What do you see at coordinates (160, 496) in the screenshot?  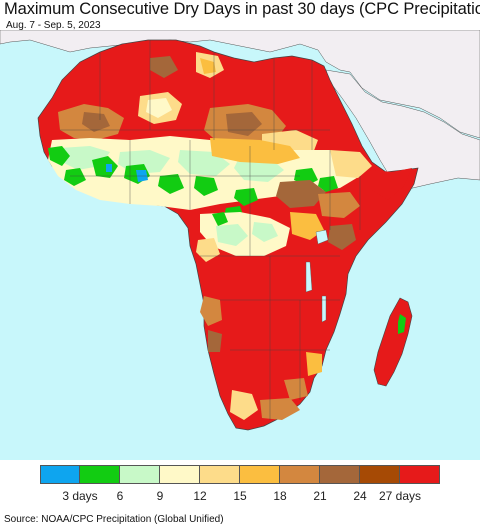 I see `legend-tick-label: 9` at bounding box center [160, 496].